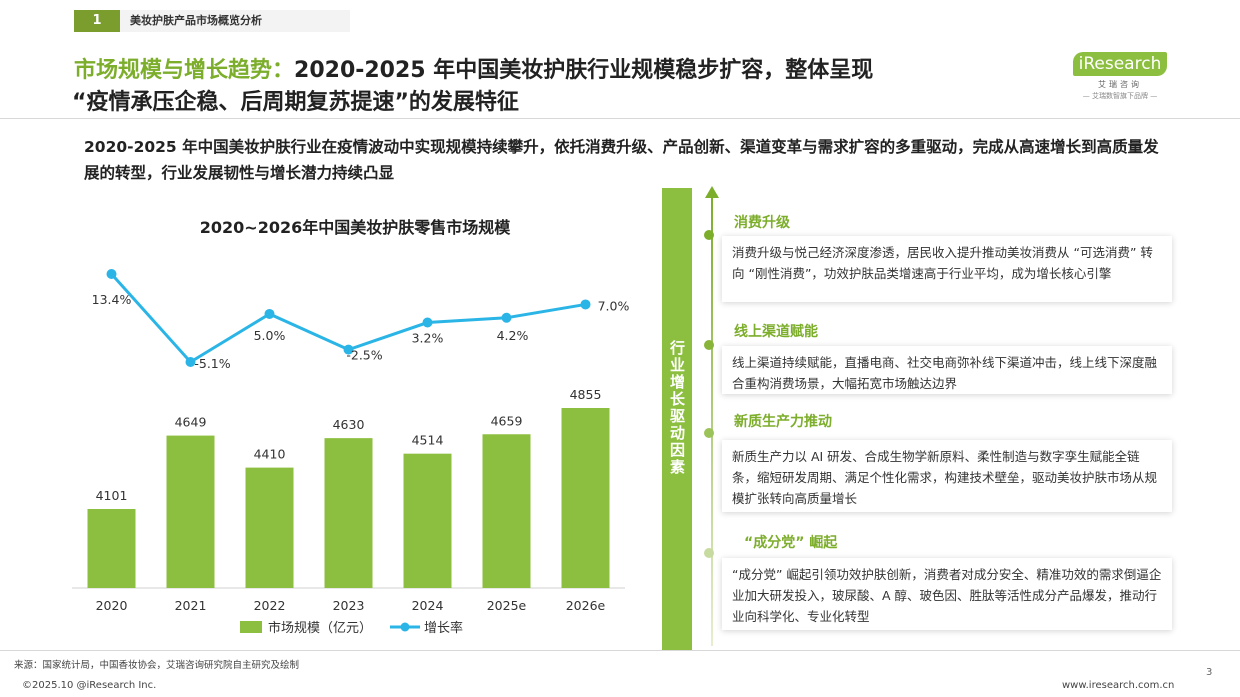 The width and height of the screenshot is (1240, 697). Describe the element at coordinates (428, 440) in the screenshot. I see `bar-value-label: 4514` at that location.